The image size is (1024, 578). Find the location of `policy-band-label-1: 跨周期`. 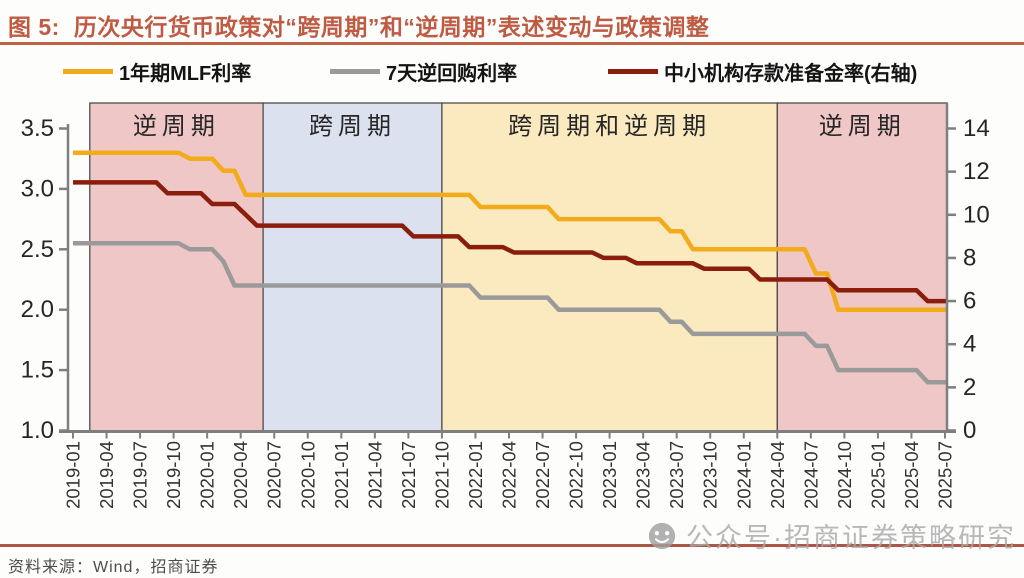

policy-band-label-1: 跨周期 is located at coordinates (352, 126).